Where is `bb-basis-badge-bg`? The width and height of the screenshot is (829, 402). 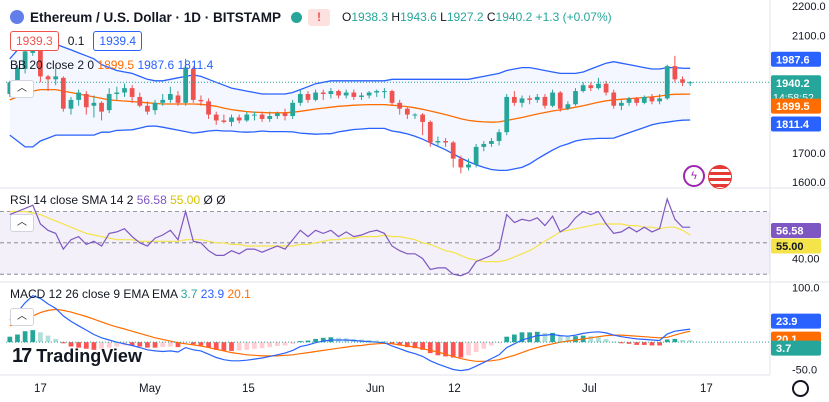
bb-basis-badge-bg is located at coordinates (796, 106).